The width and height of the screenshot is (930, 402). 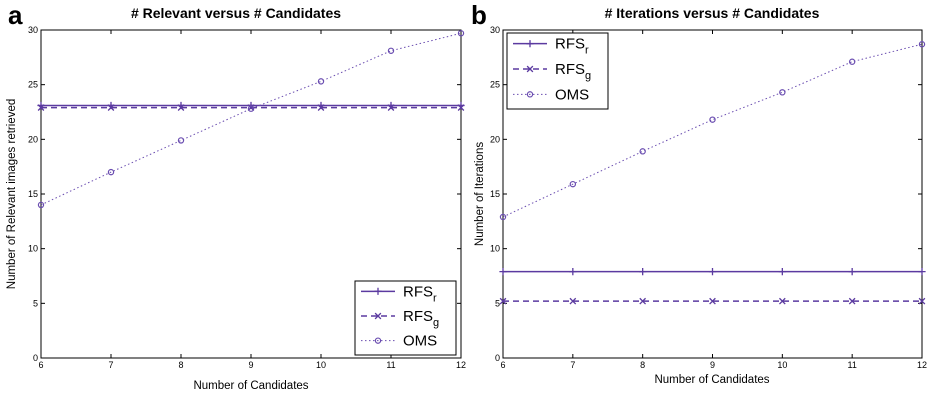 What do you see at coordinates (712, 13) in the screenshot?
I see `chart-title-b: # Iterations versus # Candidates` at bounding box center [712, 13].